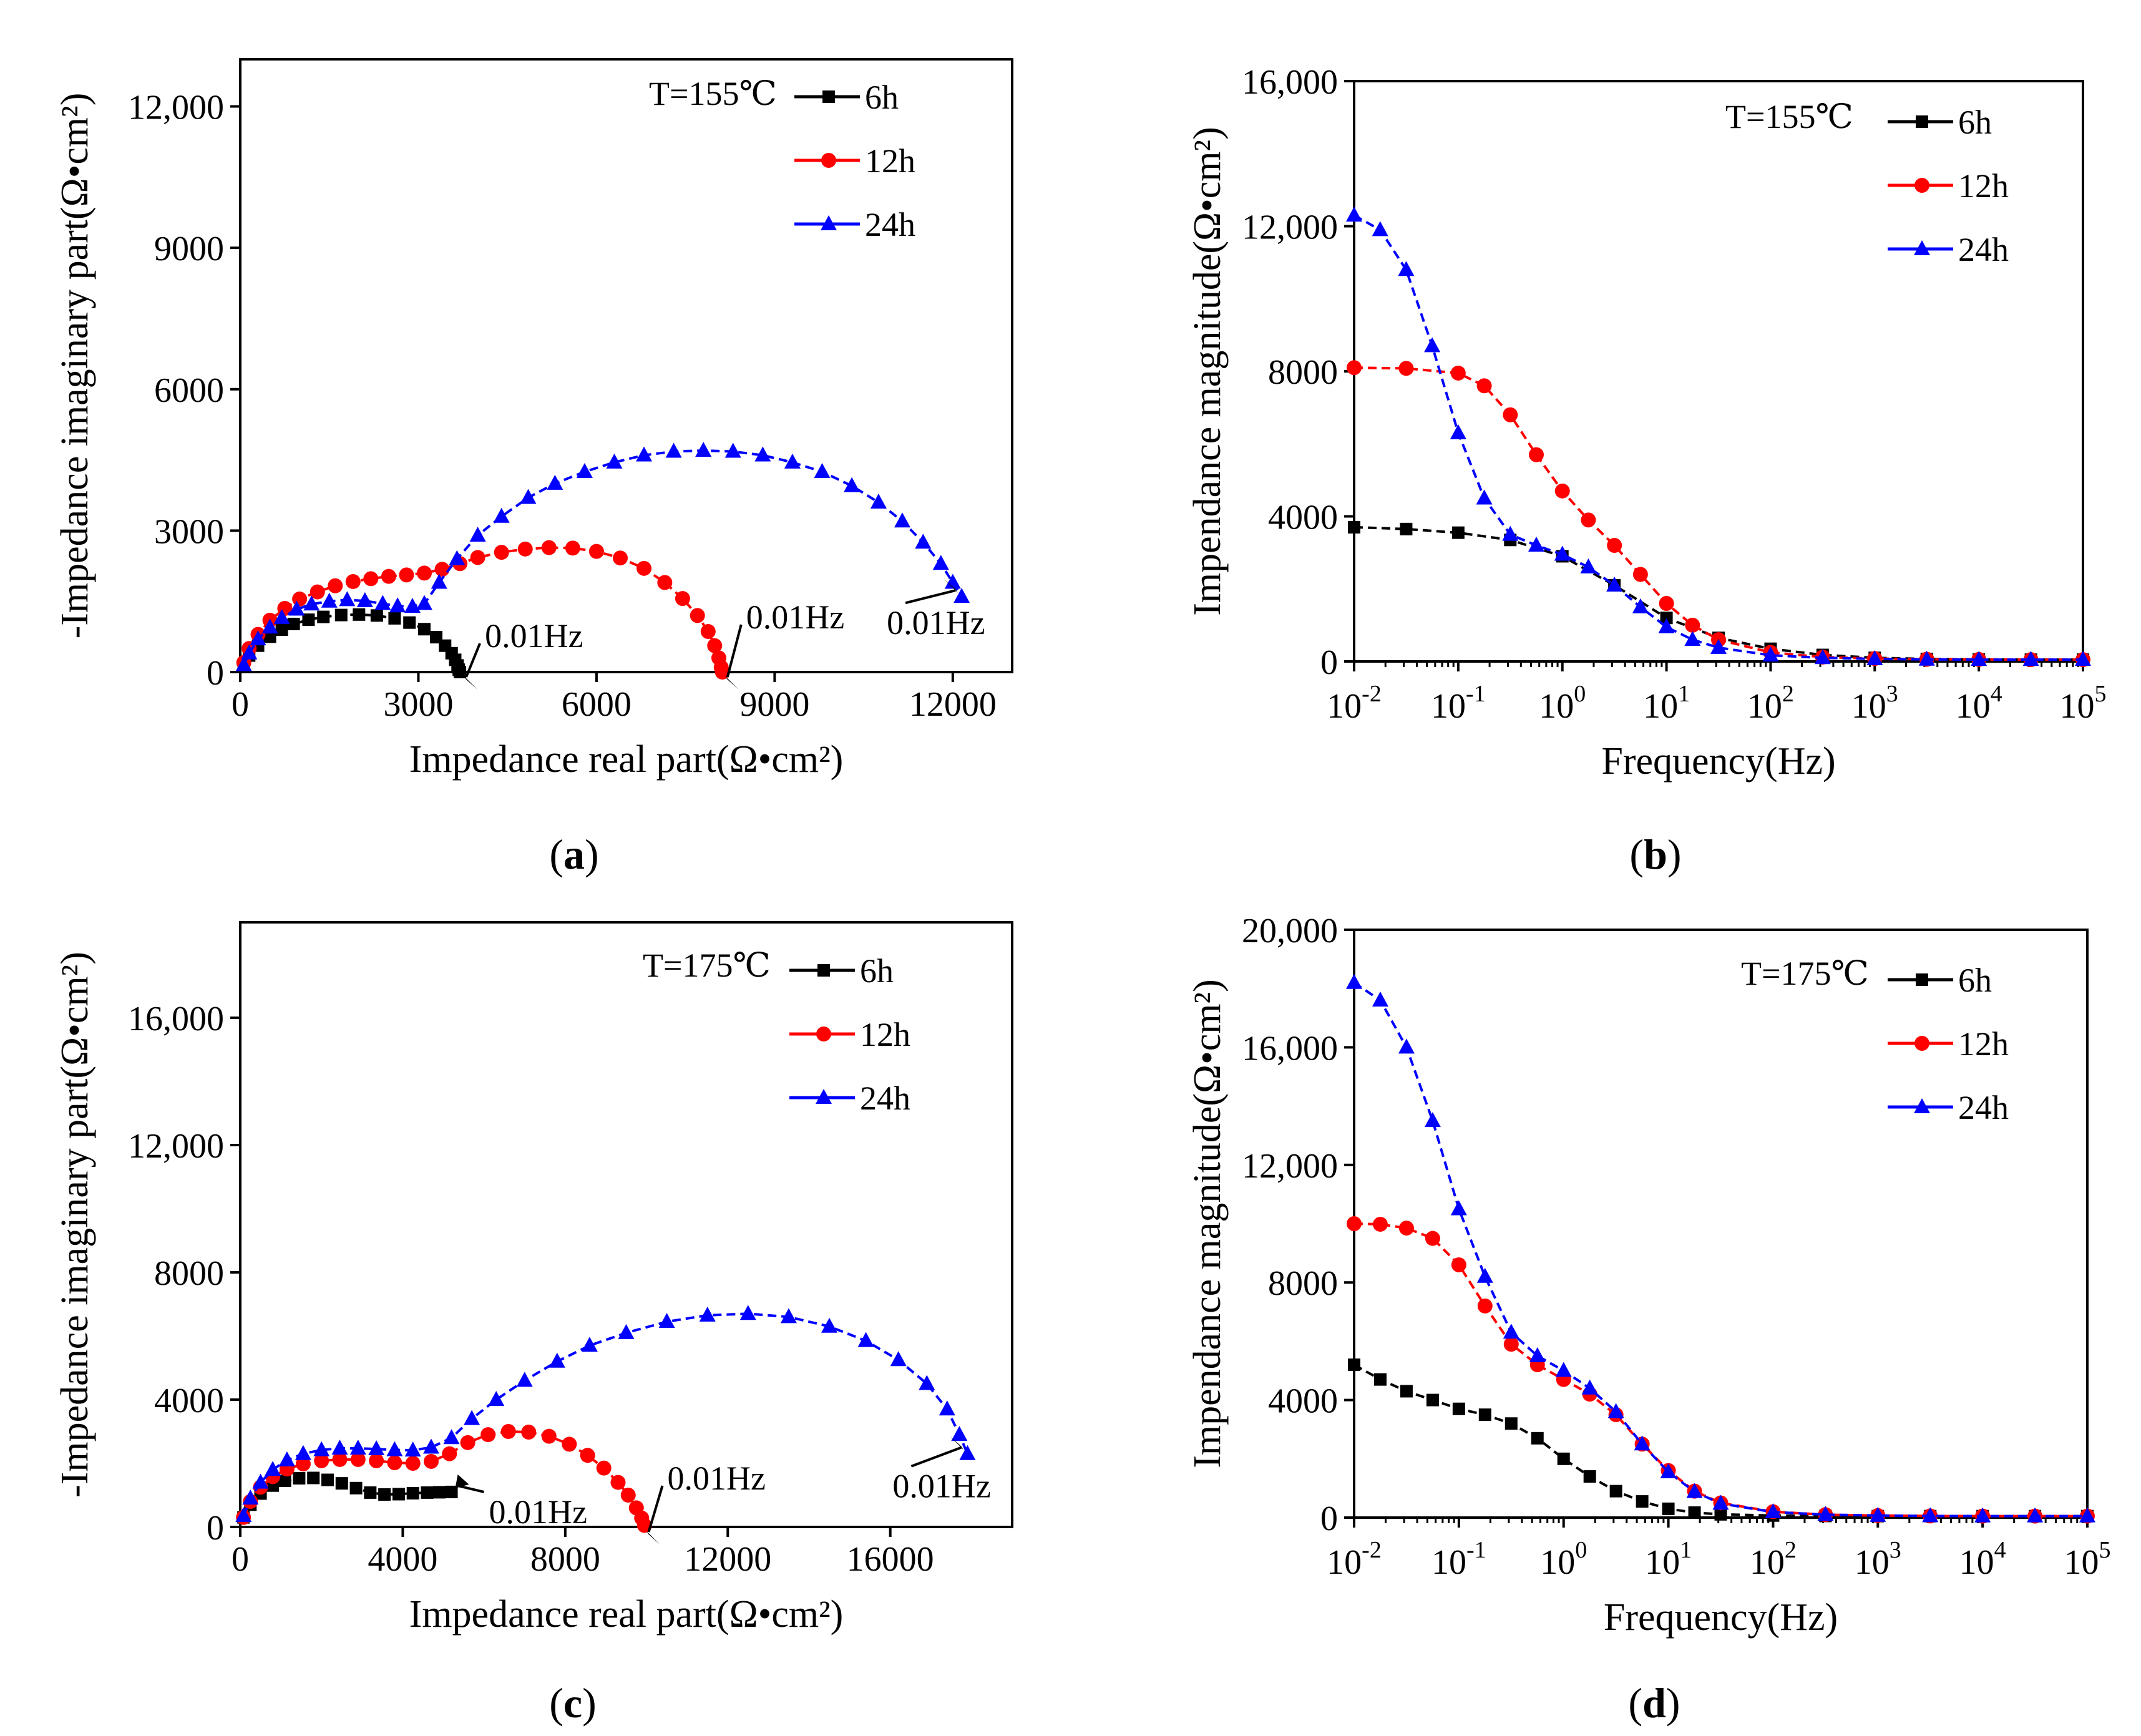 Image resolution: width=2141 pixels, height=1736 pixels. What do you see at coordinates (215, 674) in the screenshot?
I see `y-tick-label: 0` at bounding box center [215, 674].